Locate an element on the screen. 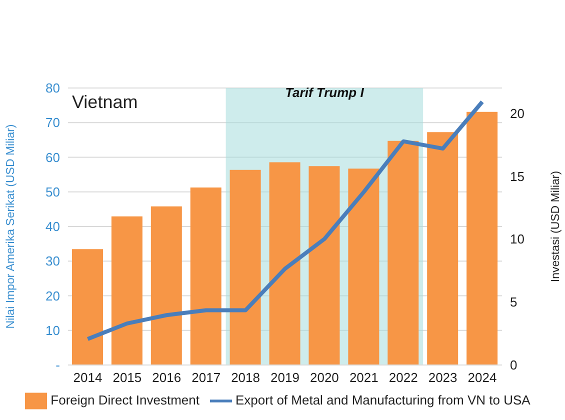  y-tick-label: 30 is located at coordinates (53, 261).